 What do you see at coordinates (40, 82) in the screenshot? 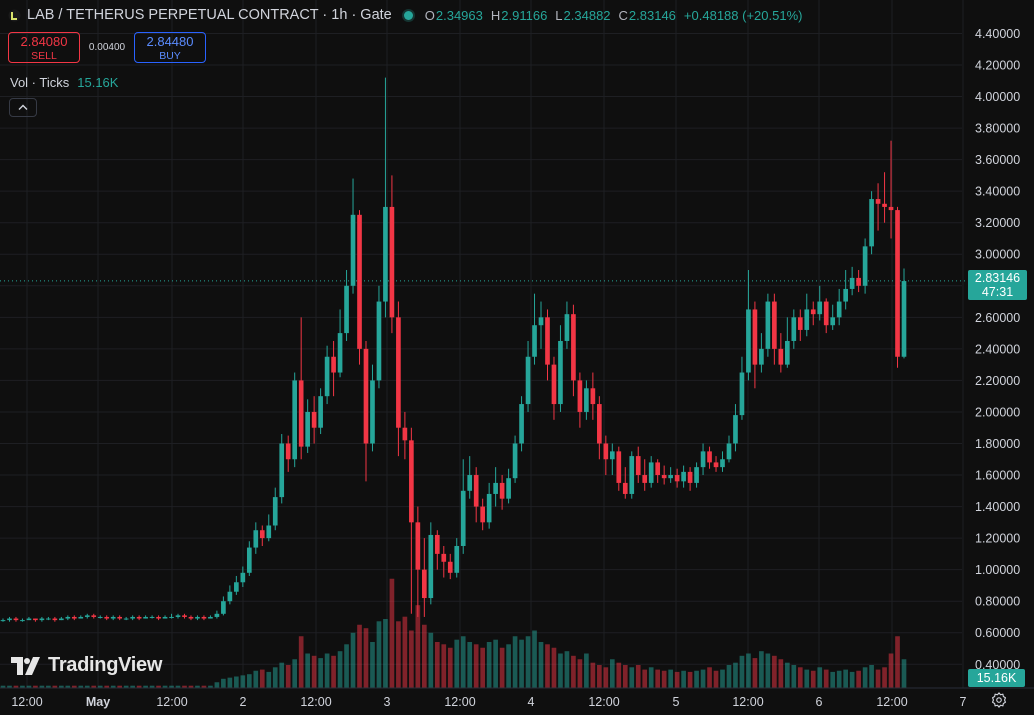
I see `volume-label: Vol · Ticks` at bounding box center [40, 82].